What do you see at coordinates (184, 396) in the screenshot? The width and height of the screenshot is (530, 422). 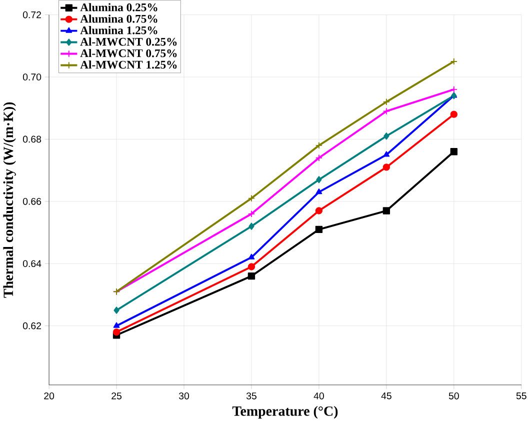 I see `x-tick-label: 30` at bounding box center [184, 396].